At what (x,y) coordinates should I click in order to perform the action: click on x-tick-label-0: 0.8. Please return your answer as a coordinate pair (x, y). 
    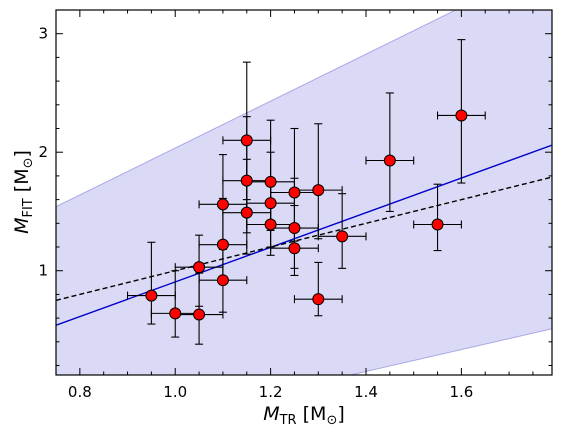
    Looking at the image, I should click on (80, 392).